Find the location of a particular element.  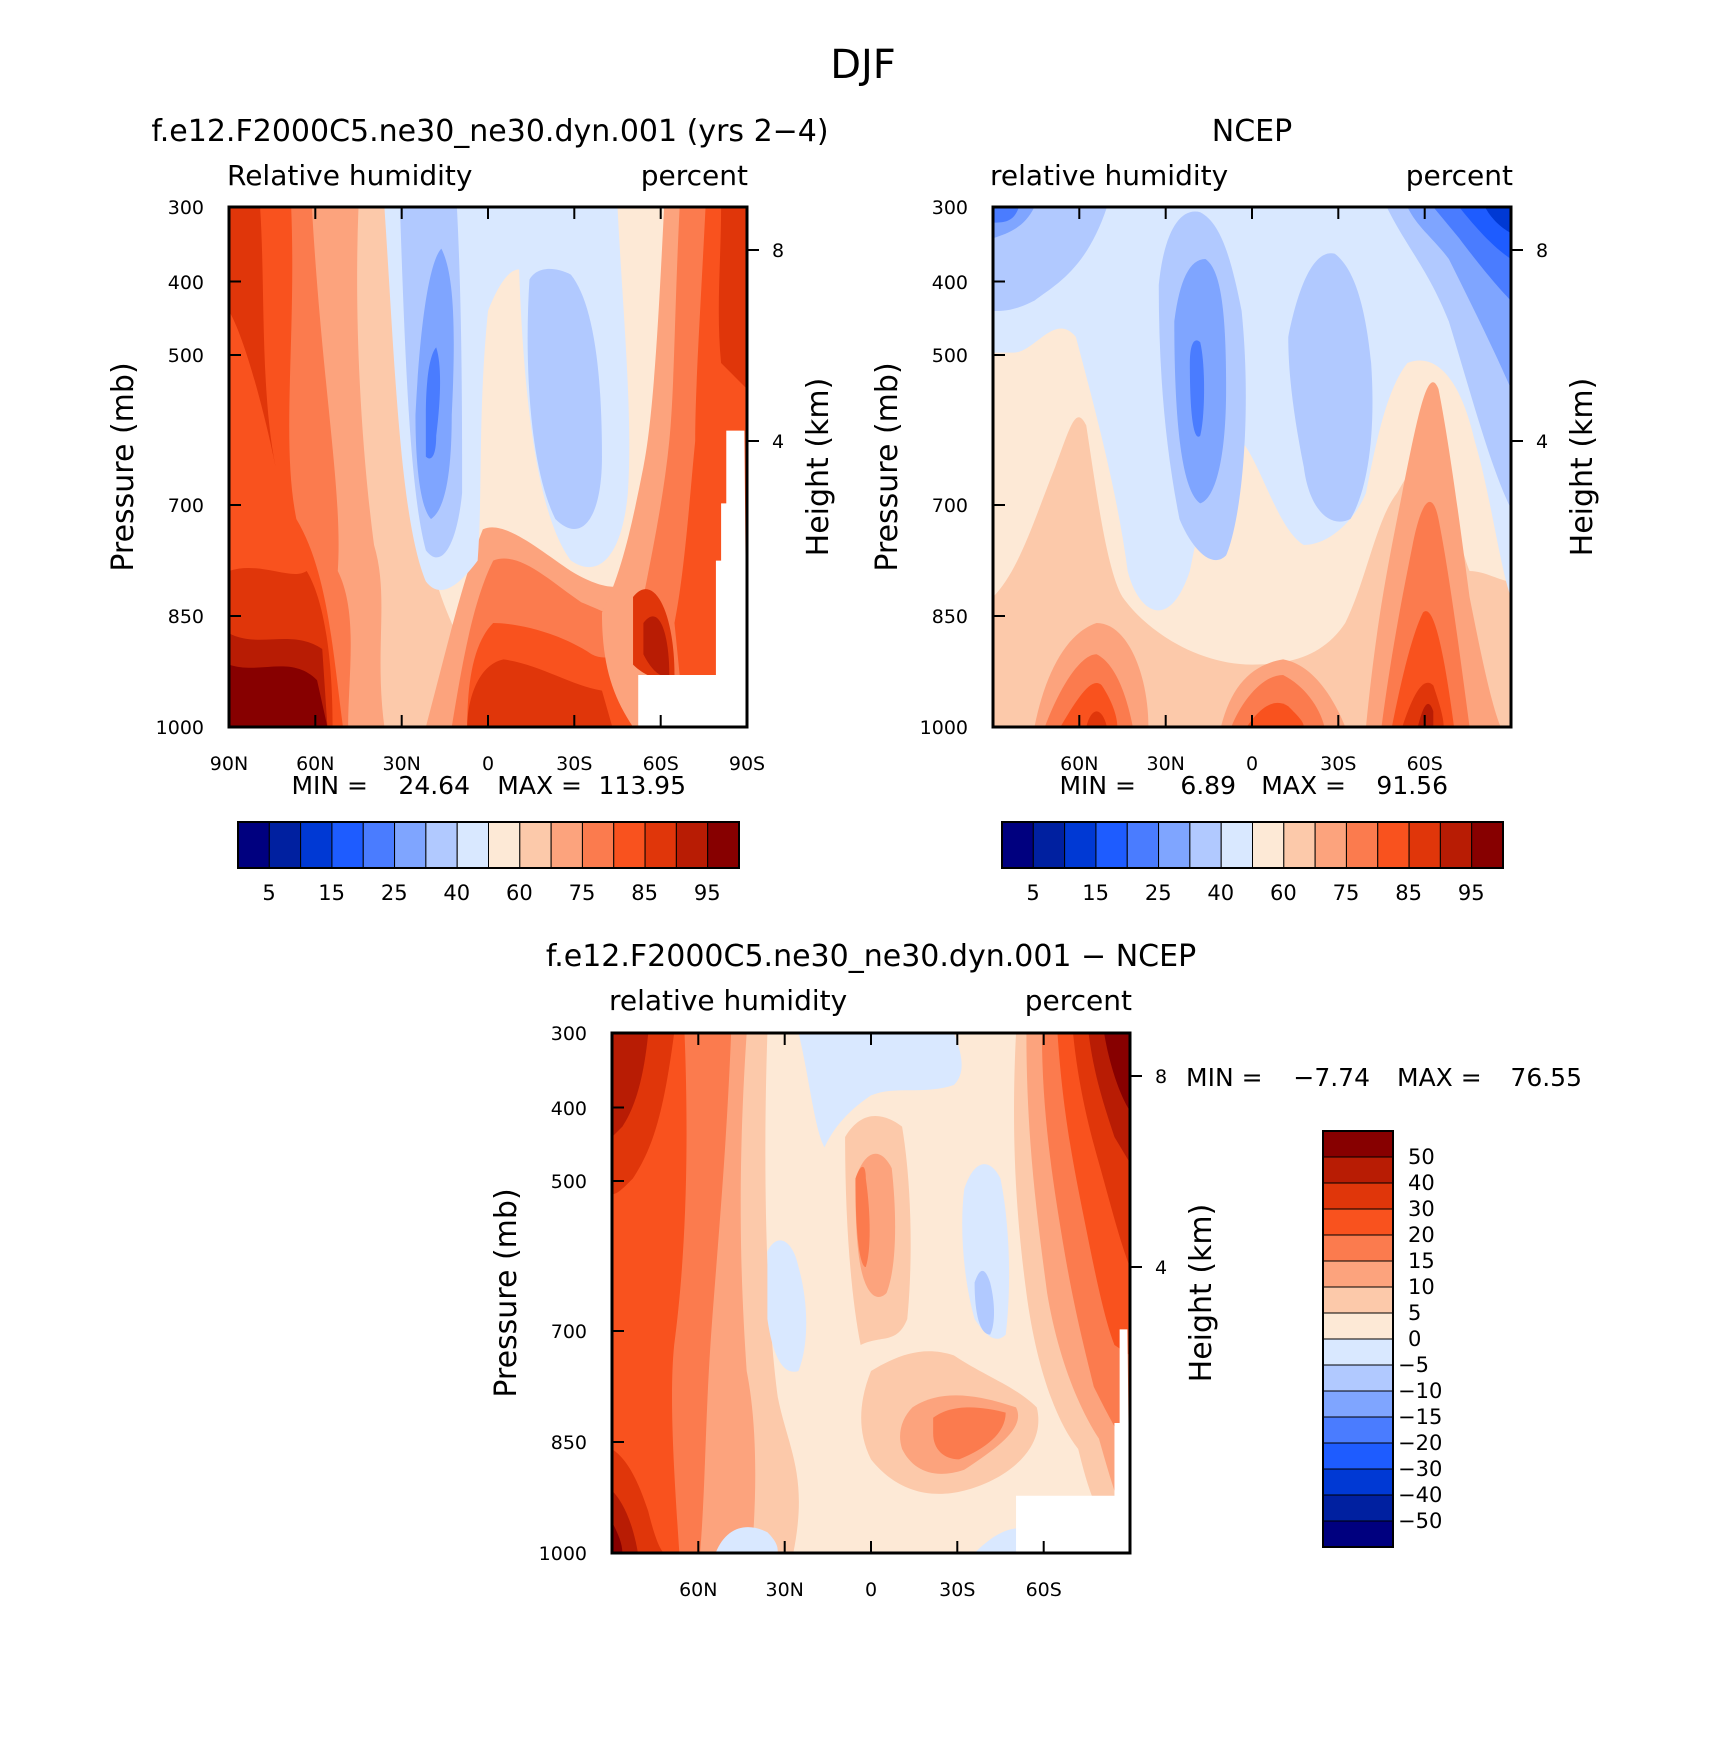

colorbar-label: 60 is located at coordinates (1283, 893).